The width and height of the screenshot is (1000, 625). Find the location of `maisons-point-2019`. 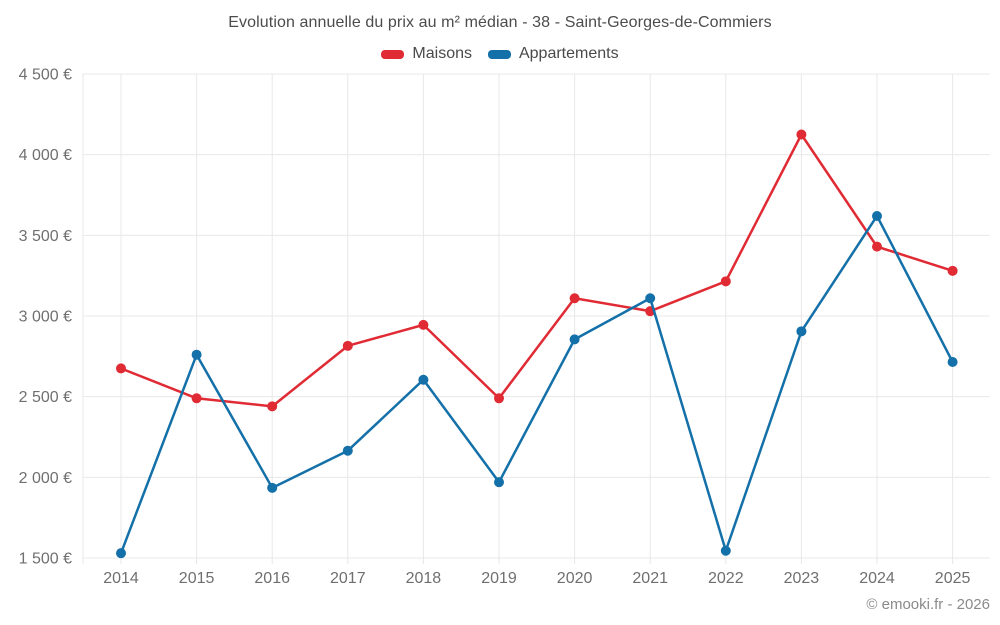

maisons-point-2019 is located at coordinates (499, 398).